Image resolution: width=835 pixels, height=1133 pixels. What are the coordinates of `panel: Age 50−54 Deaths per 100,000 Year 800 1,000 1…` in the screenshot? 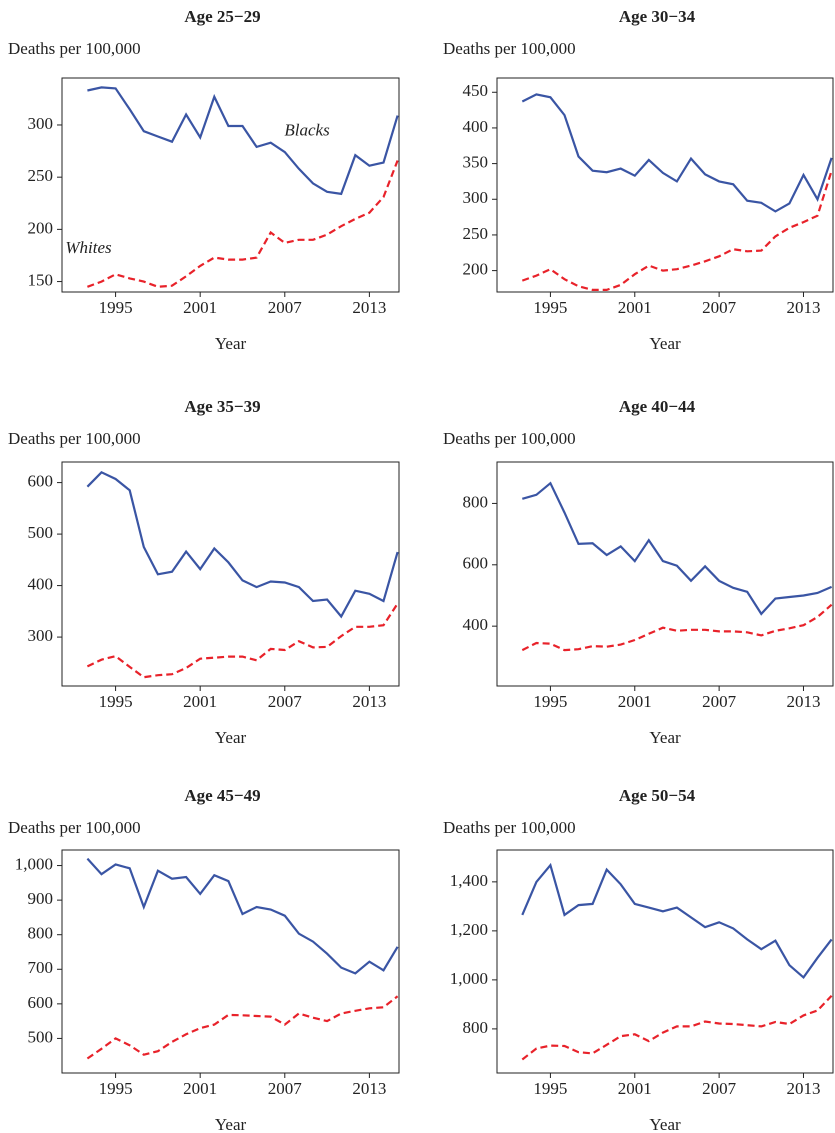 It's located at (638, 959).